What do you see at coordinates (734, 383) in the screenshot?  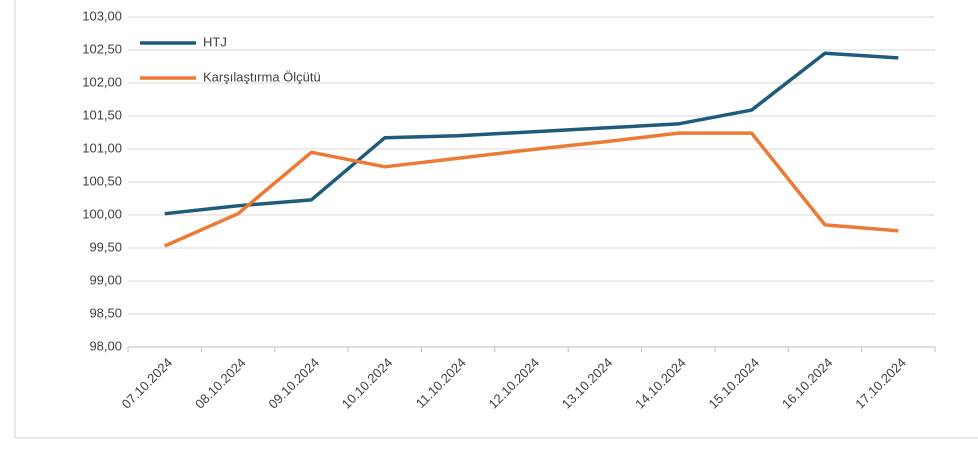 I see `x-tick-label: 15.10.2024` at bounding box center [734, 383].